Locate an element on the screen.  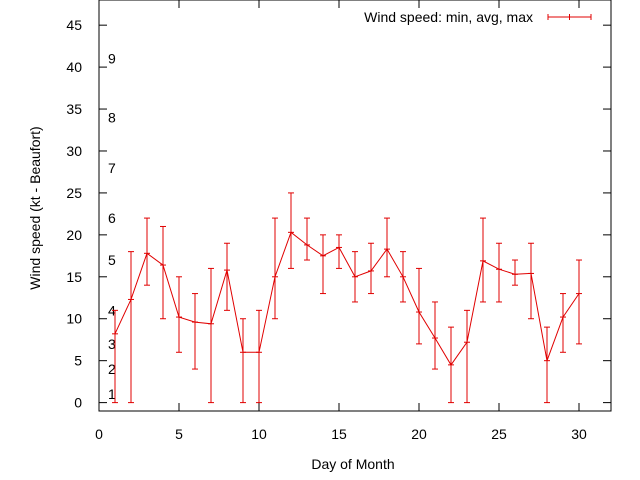
x-tick-label: 10 is located at coordinates (259, 434).